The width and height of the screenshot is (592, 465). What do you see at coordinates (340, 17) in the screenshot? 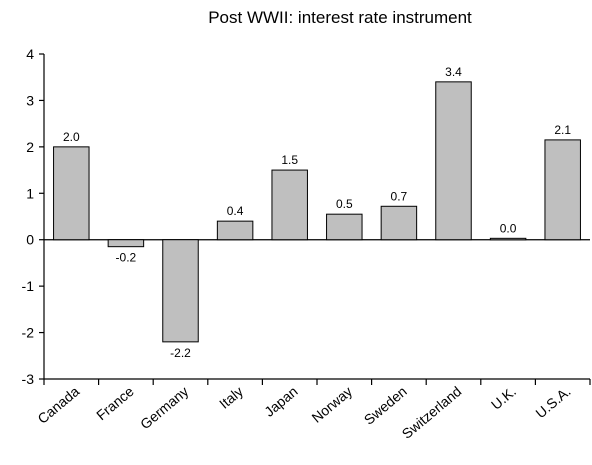
I see `chart-title: Post WWII: interest rate instrument` at bounding box center [340, 17].